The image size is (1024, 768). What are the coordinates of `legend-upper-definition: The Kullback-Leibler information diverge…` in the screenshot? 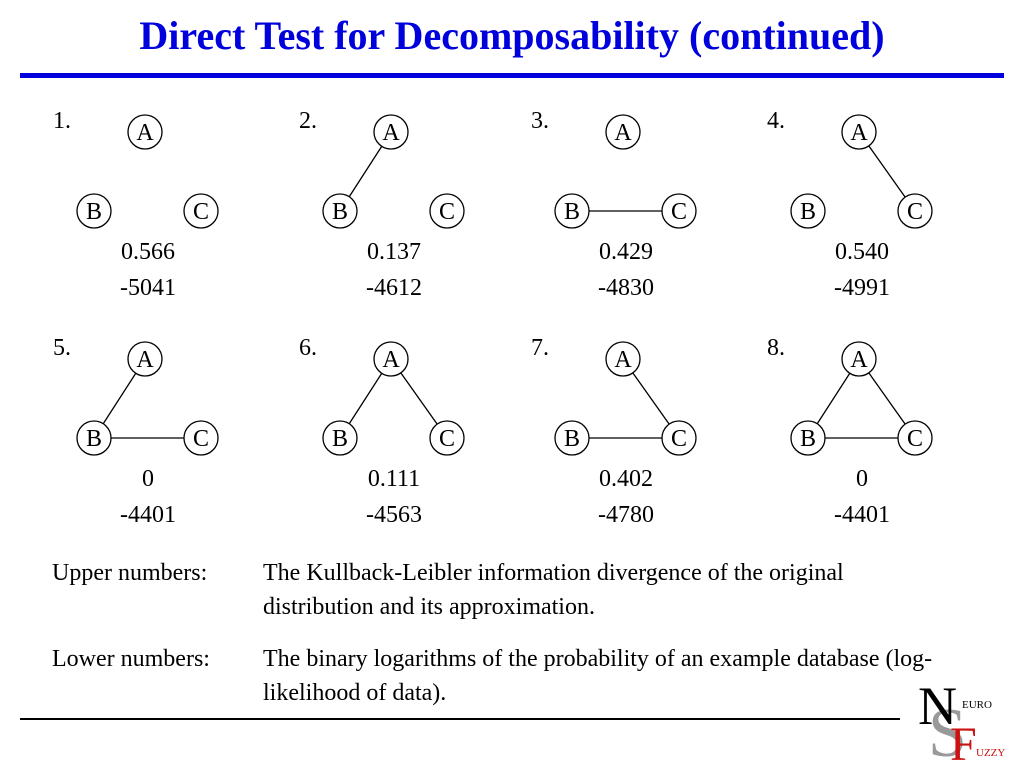 It's located at (553, 590).